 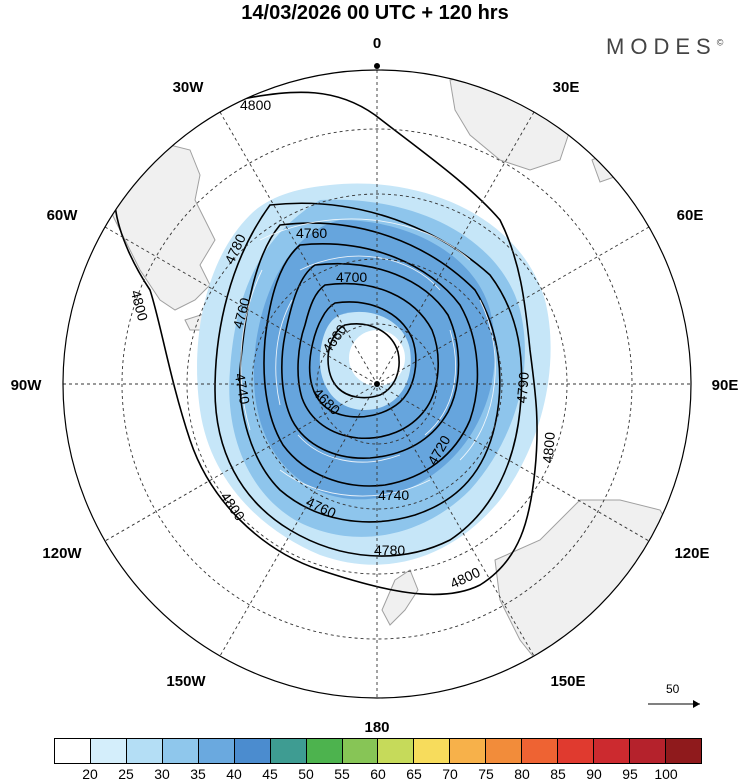 I want to click on colorbar-label: 35, so click(x=198, y=774).